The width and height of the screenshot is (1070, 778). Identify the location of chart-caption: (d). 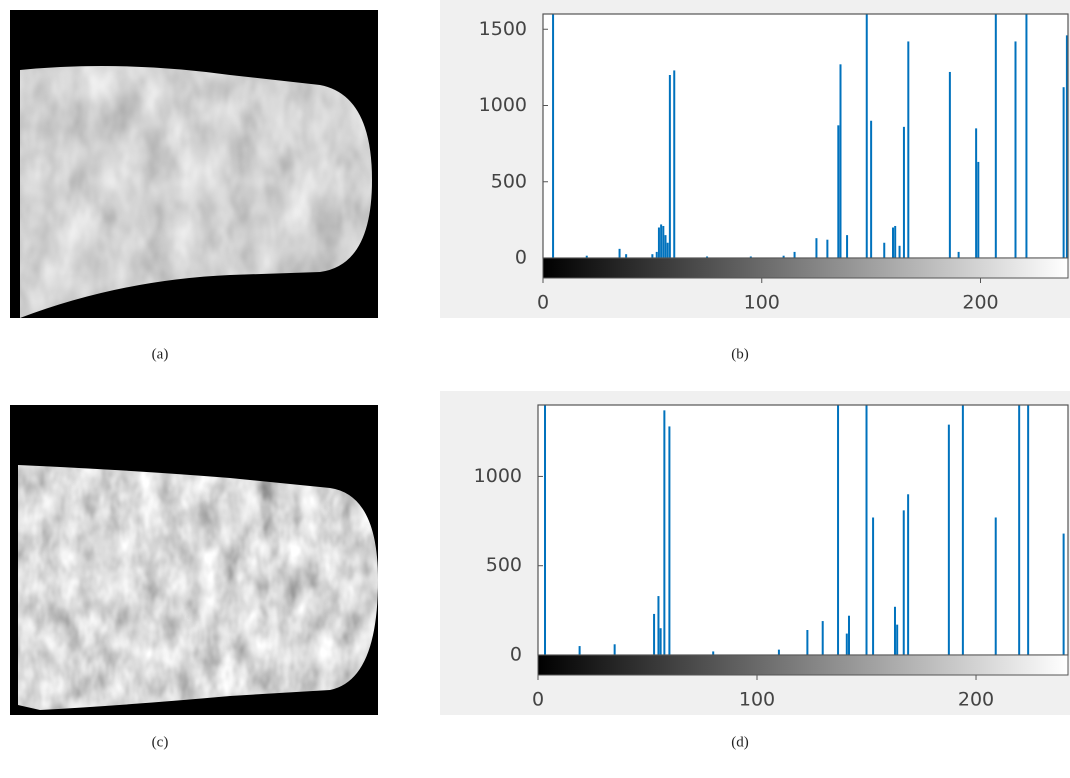
(740, 742).